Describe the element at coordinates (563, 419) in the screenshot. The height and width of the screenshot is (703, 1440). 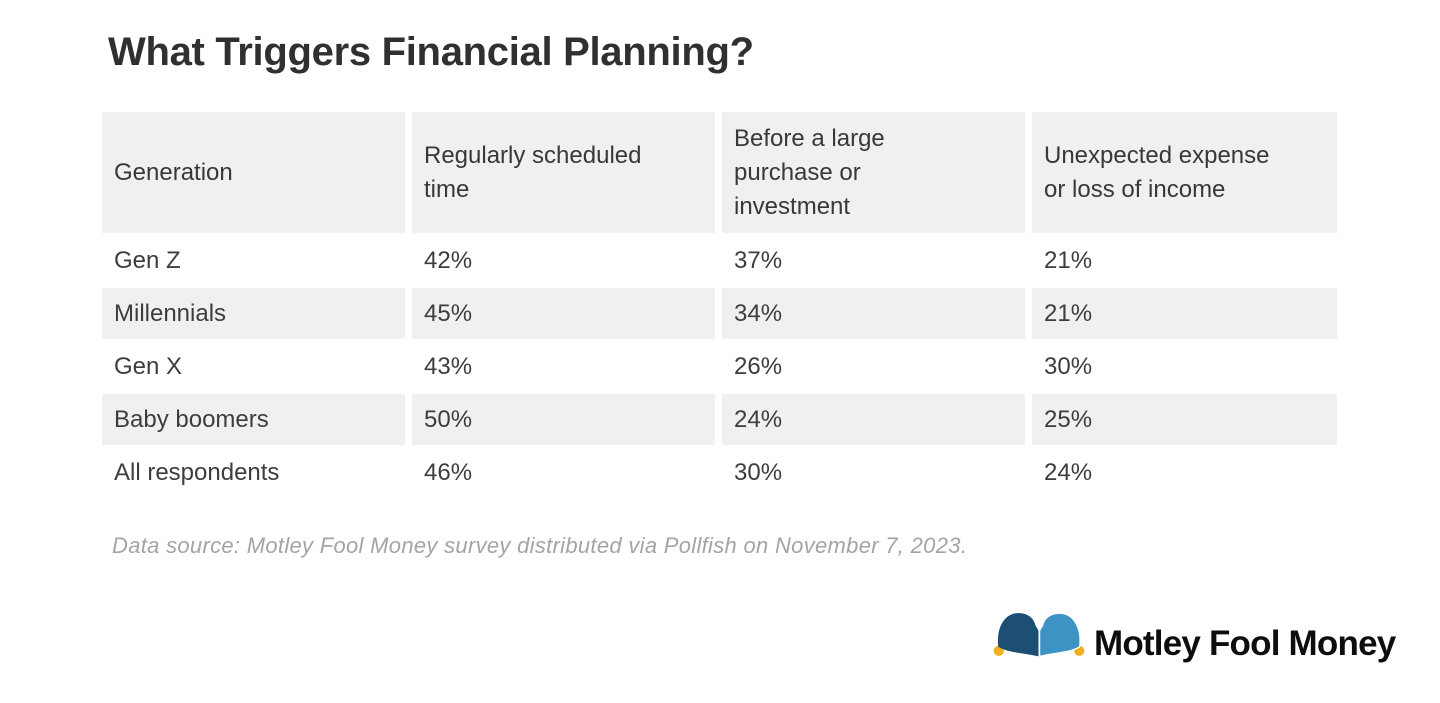
I see `table-cell: 50%` at that location.